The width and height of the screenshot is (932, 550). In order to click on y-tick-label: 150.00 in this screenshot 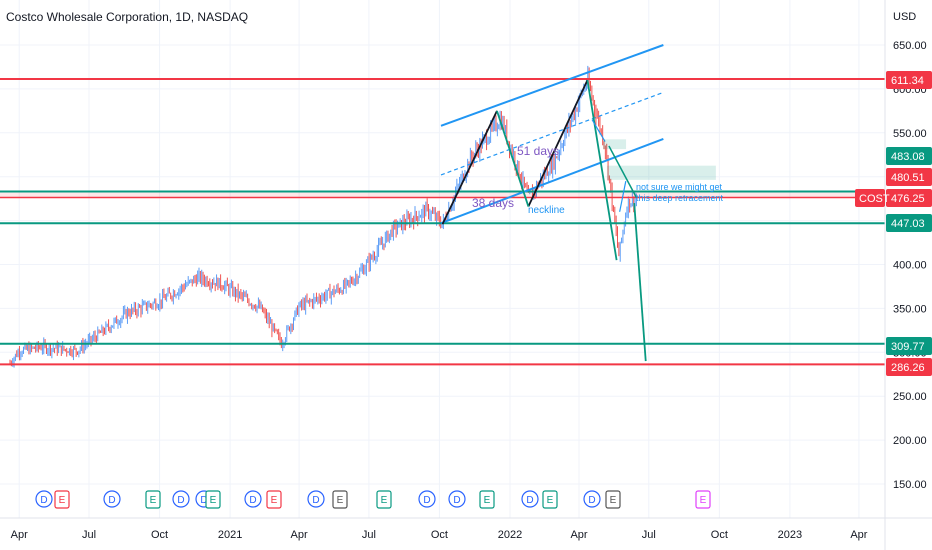, I will do `click(910, 485)`.